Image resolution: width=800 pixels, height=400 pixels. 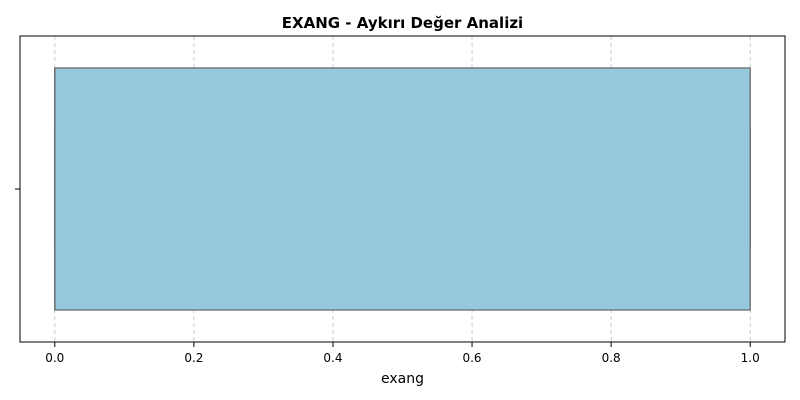 What do you see at coordinates (402, 379) in the screenshot?
I see `x-axis-label: exang` at bounding box center [402, 379].